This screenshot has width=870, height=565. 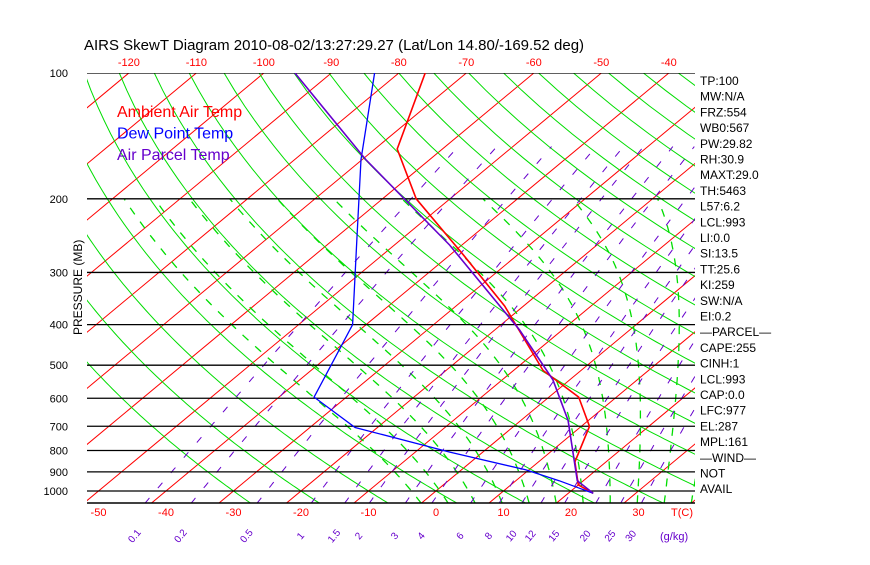 I want to click on stat-item: LI:0.0, so click(x=715, y=238).